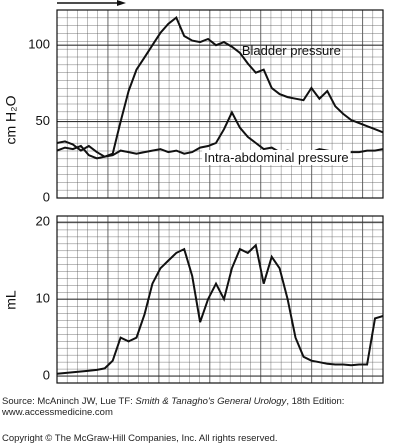  Describe the element at coordinates (43, 120) in the screenshot. I see `y-tick-label: 50` at that location.